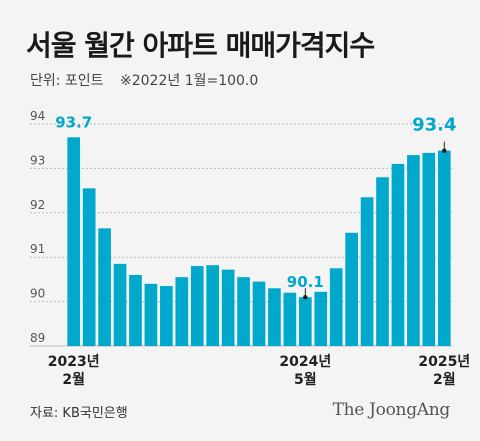 Image resolution: width=480 pixels, height=441 pixels. What do you see at coordinates (305, 379) in the screenshot?
I see `x-month-label: 5월` at bounding box center [305, 379].